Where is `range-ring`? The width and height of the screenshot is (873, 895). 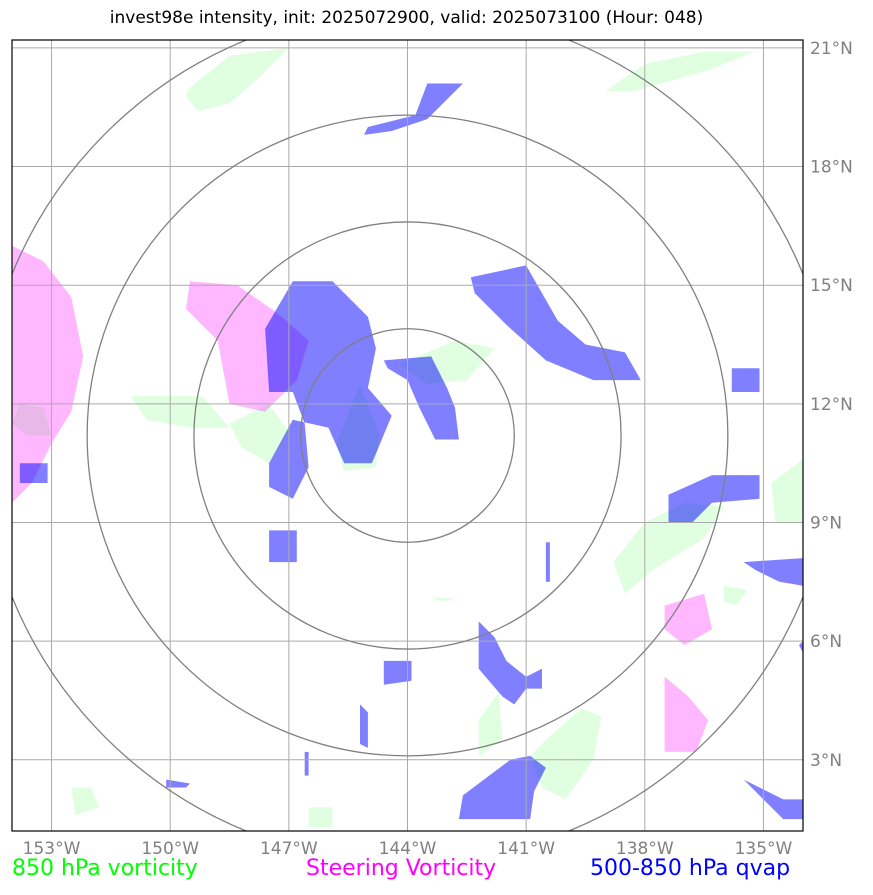 range-ring is located at coordinates (407, 435).